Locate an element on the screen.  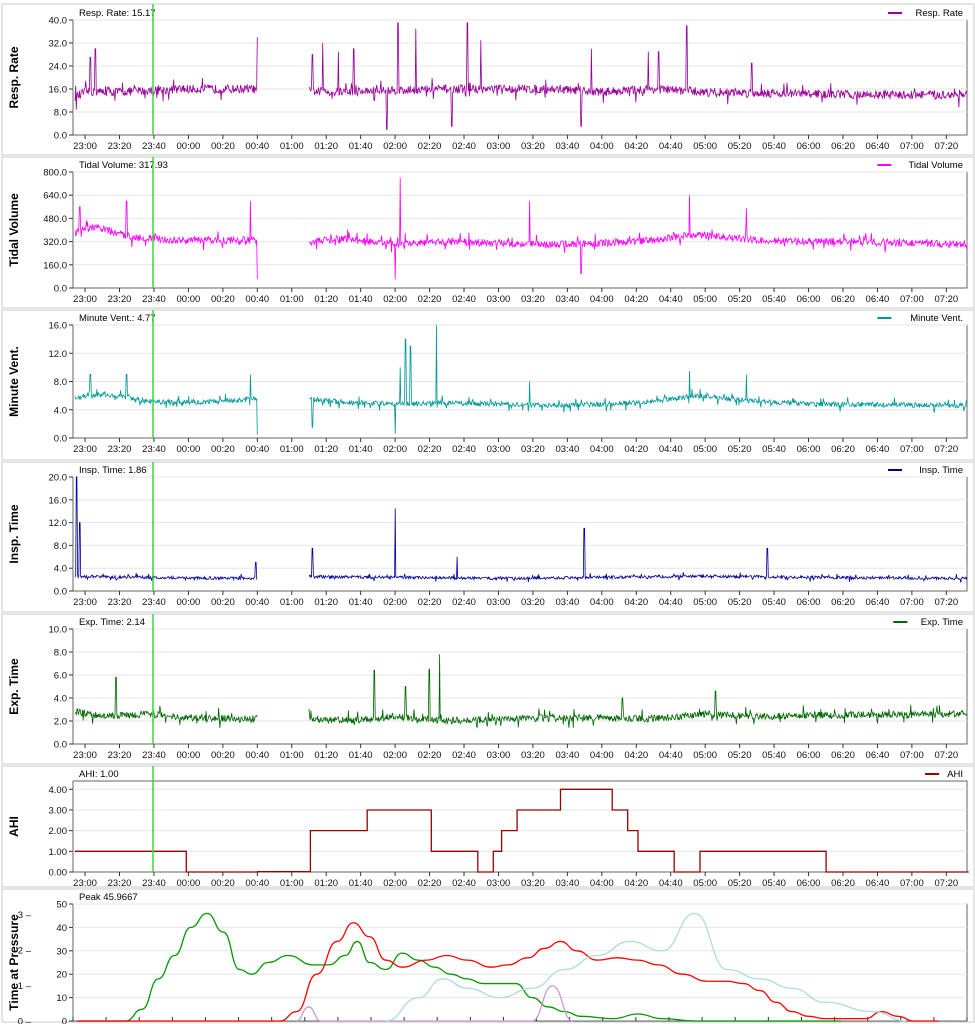
x-tick-label: 00:20 is located at coordinates (223, 602).